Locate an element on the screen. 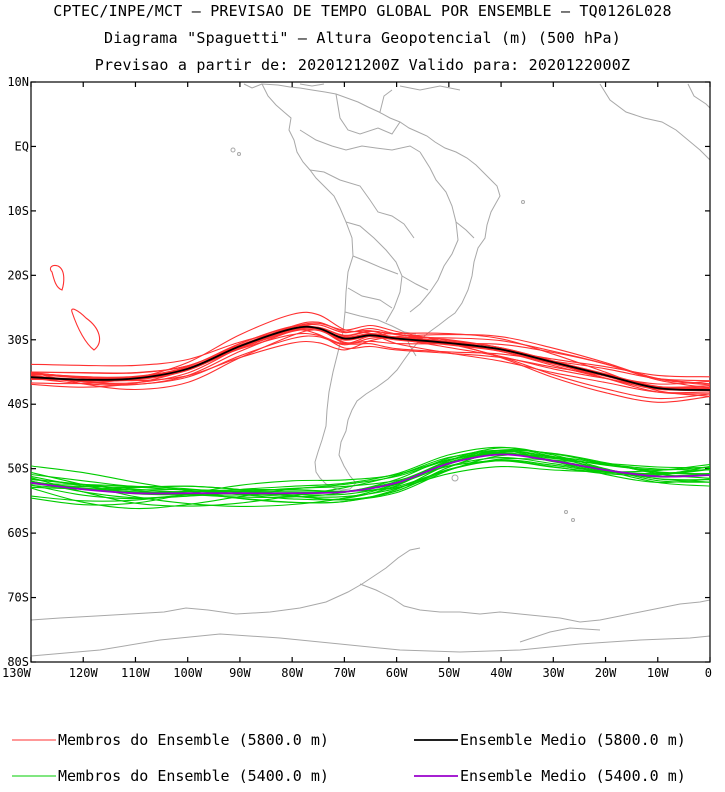 This screenshot has height=792, width=725. lat-tick-label: 10N is located at coordinates (18, 82).